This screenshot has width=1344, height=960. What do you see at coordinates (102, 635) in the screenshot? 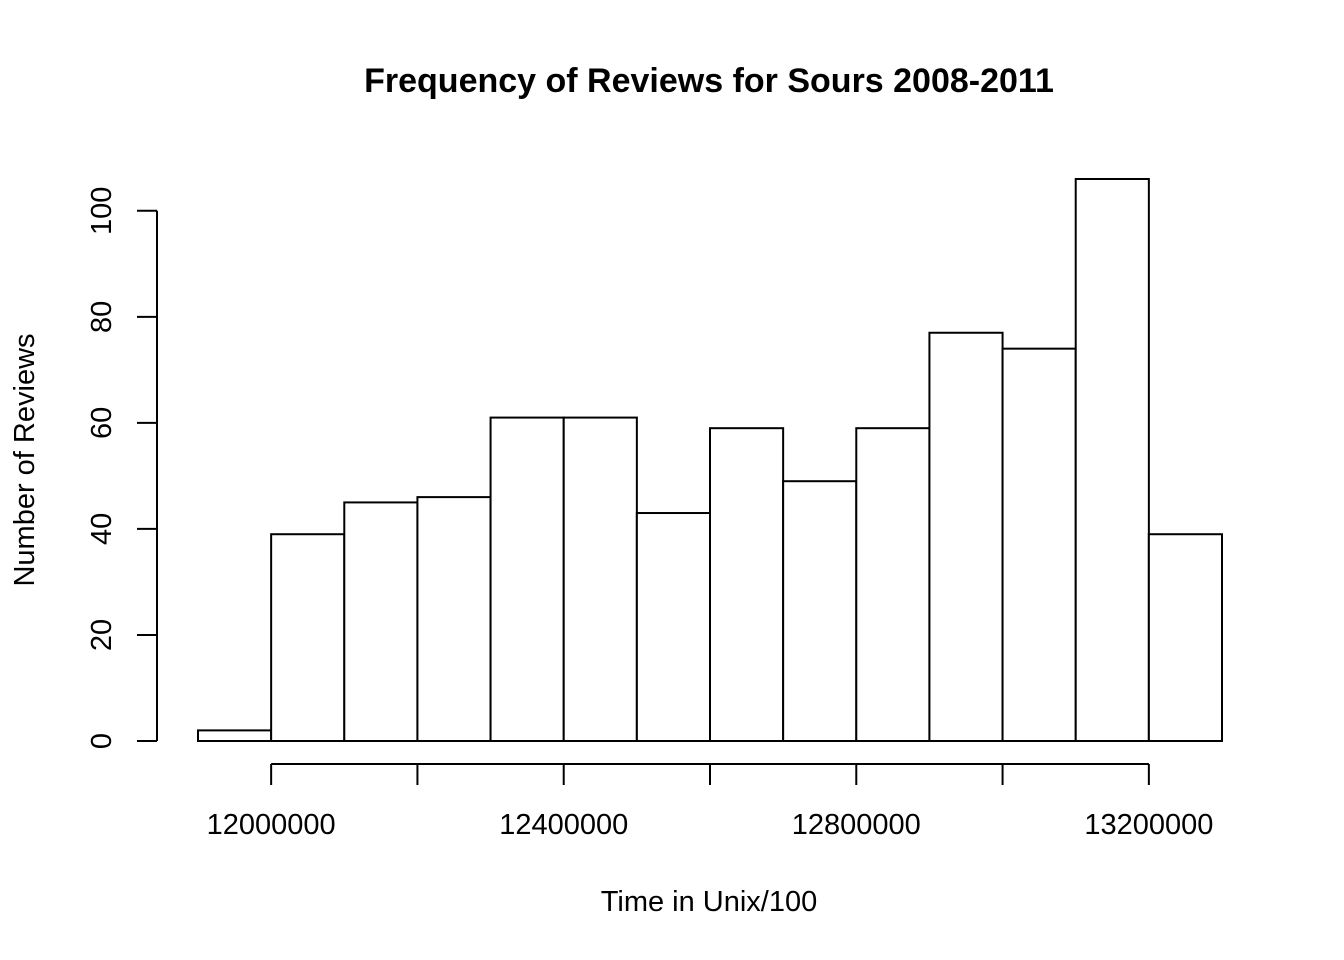
I see `y-tick-label: 20` at bounding box center [102, 635].